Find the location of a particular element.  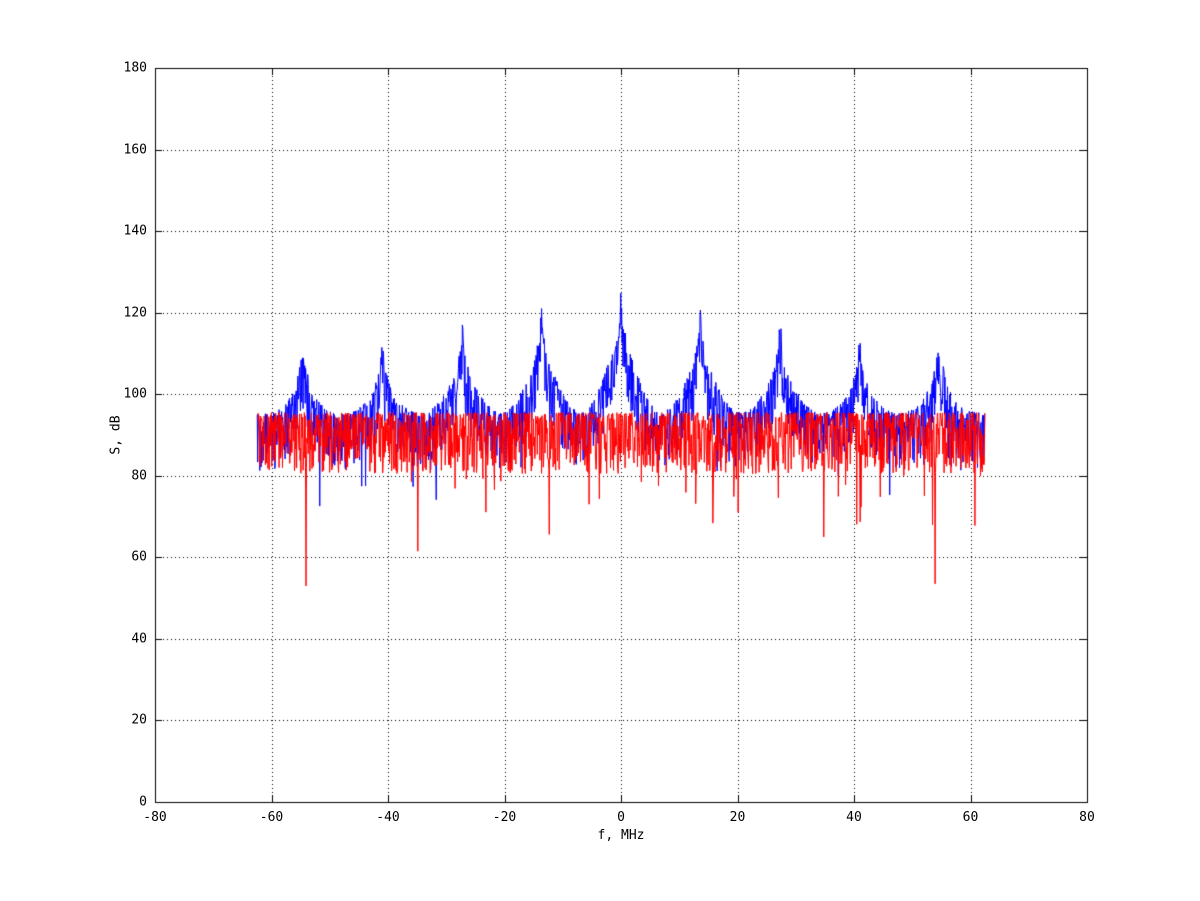

y-tick-label-60: 60 is located at coordinates (139, 557).